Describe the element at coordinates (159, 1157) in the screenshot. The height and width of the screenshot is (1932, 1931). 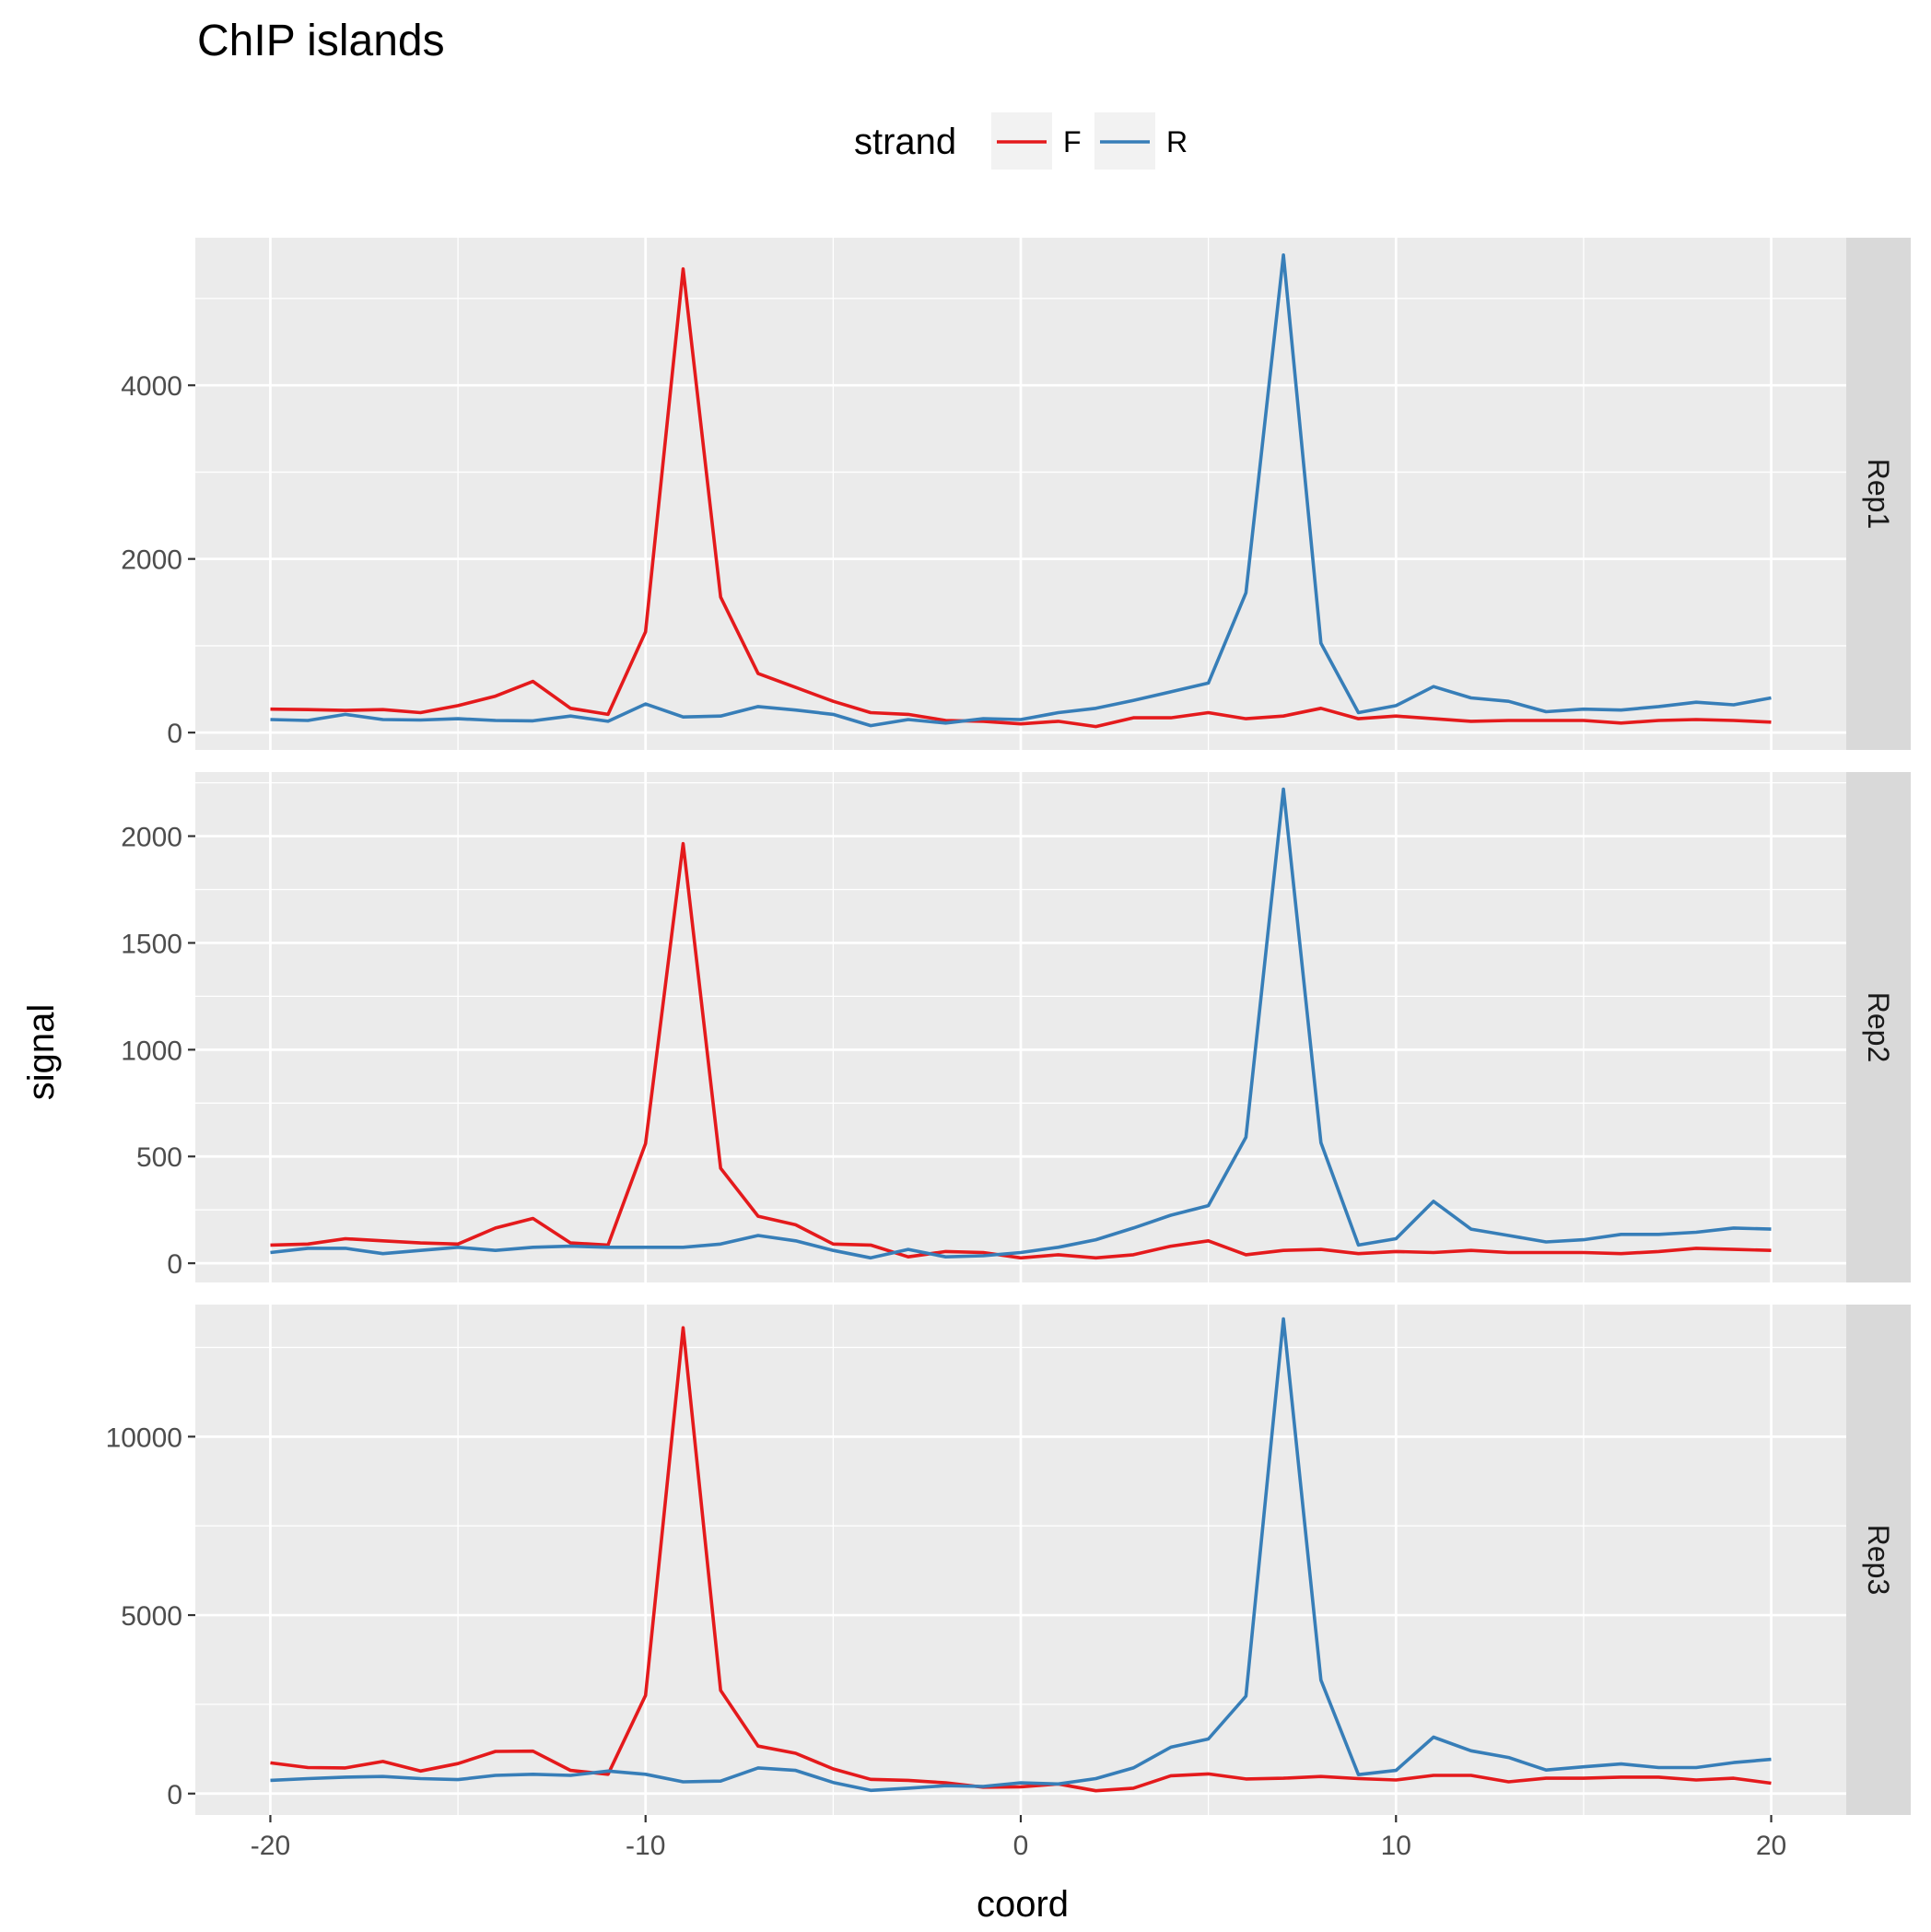
I see `y-tick-label: 500` at that location.